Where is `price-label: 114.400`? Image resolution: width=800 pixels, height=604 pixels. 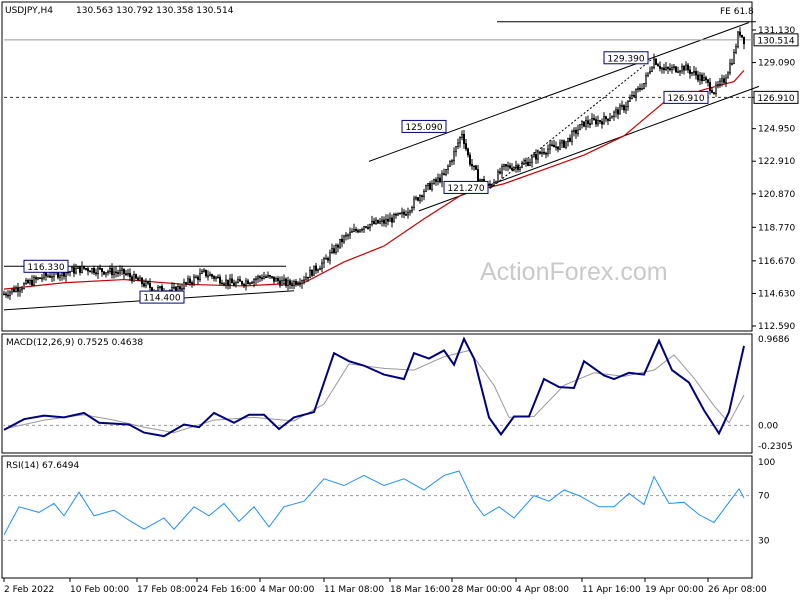
price-label: 114.400 is located at coordinates (161, 299).